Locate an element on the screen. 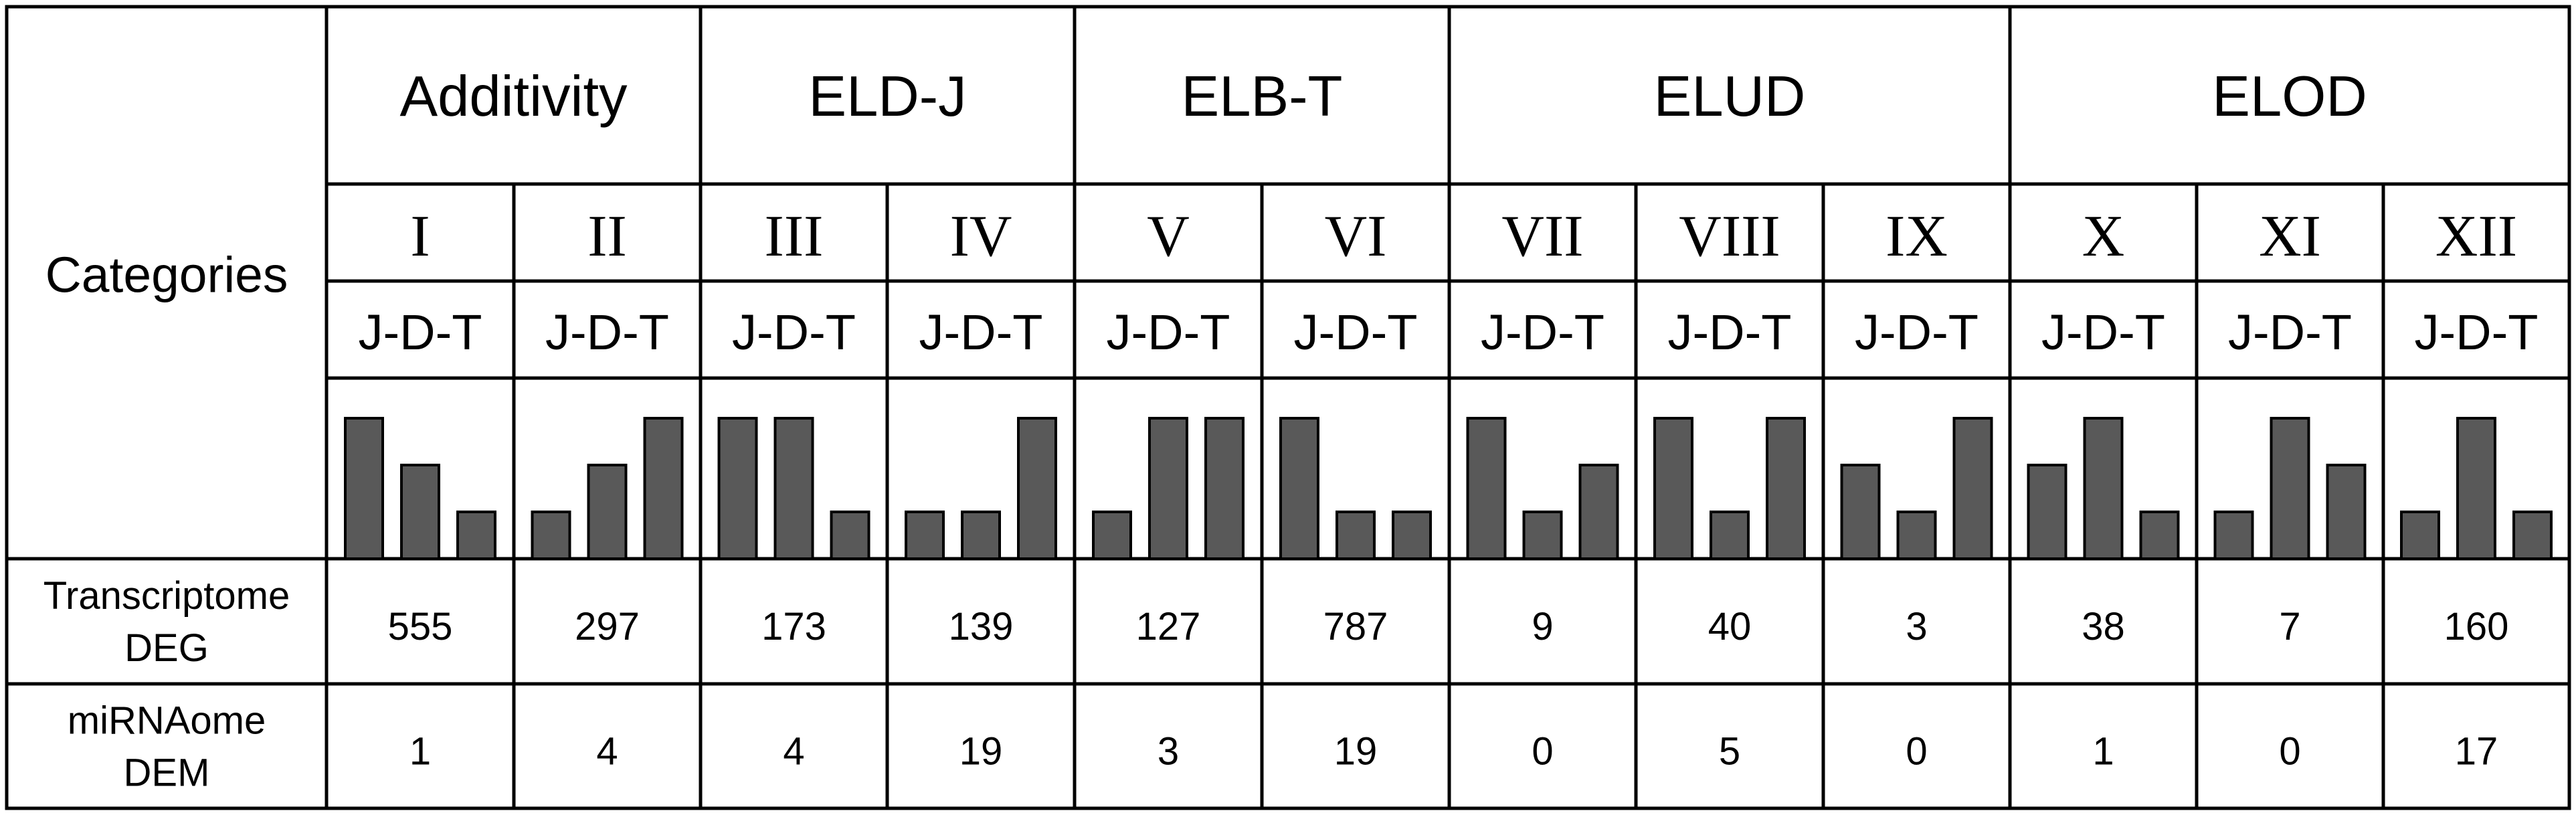 The height and width of the screenshot is (815, 2576). pattern-numeral: VIII is located at coordinates (1729, 237).